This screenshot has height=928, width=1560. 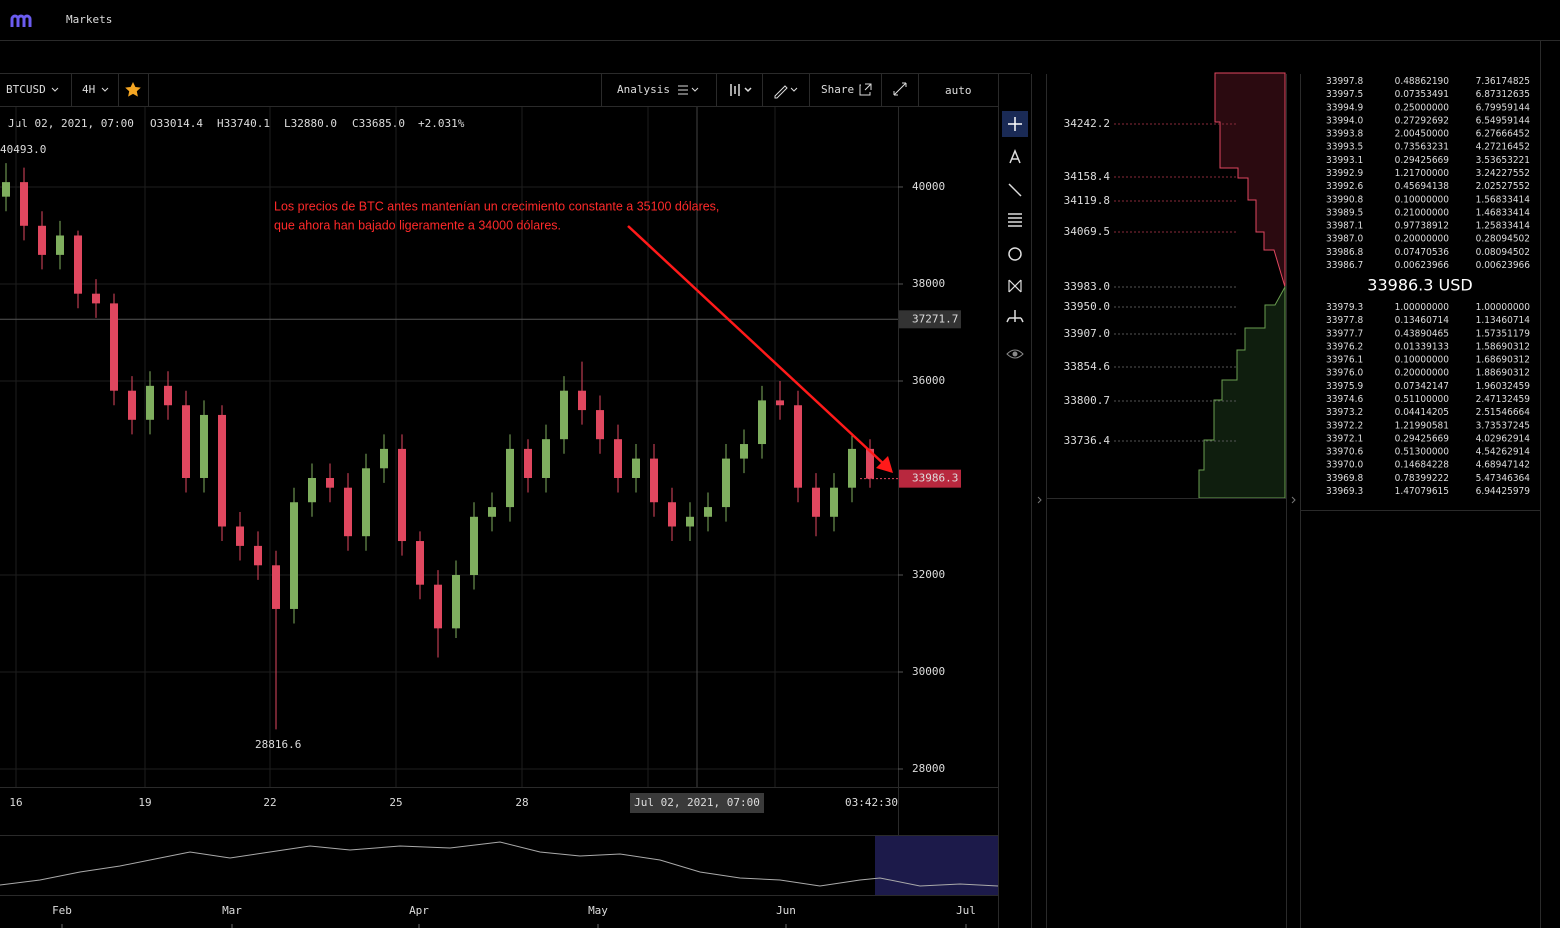 I want to click on depth-price: 33736.4, so click(x=1087, y=440).